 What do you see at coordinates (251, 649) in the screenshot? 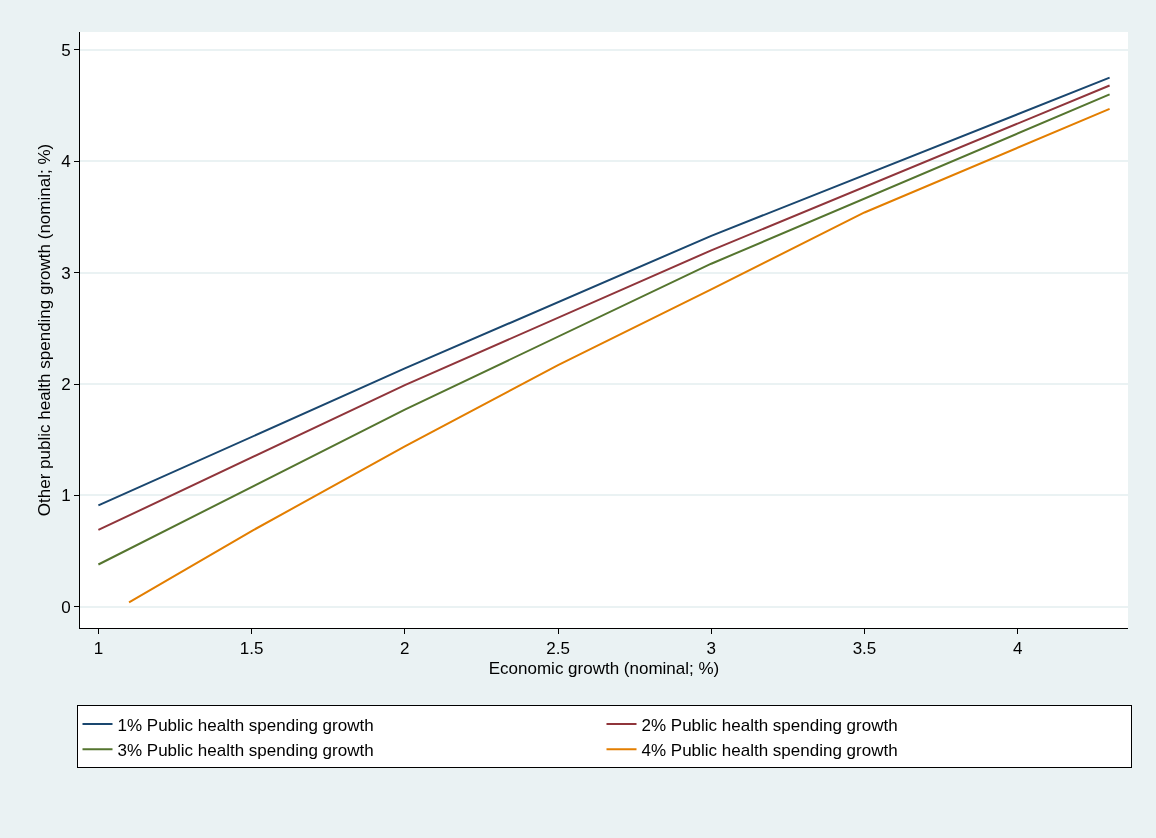
I see `x-tick-label: 1.5` at bounding box center [251, 649].